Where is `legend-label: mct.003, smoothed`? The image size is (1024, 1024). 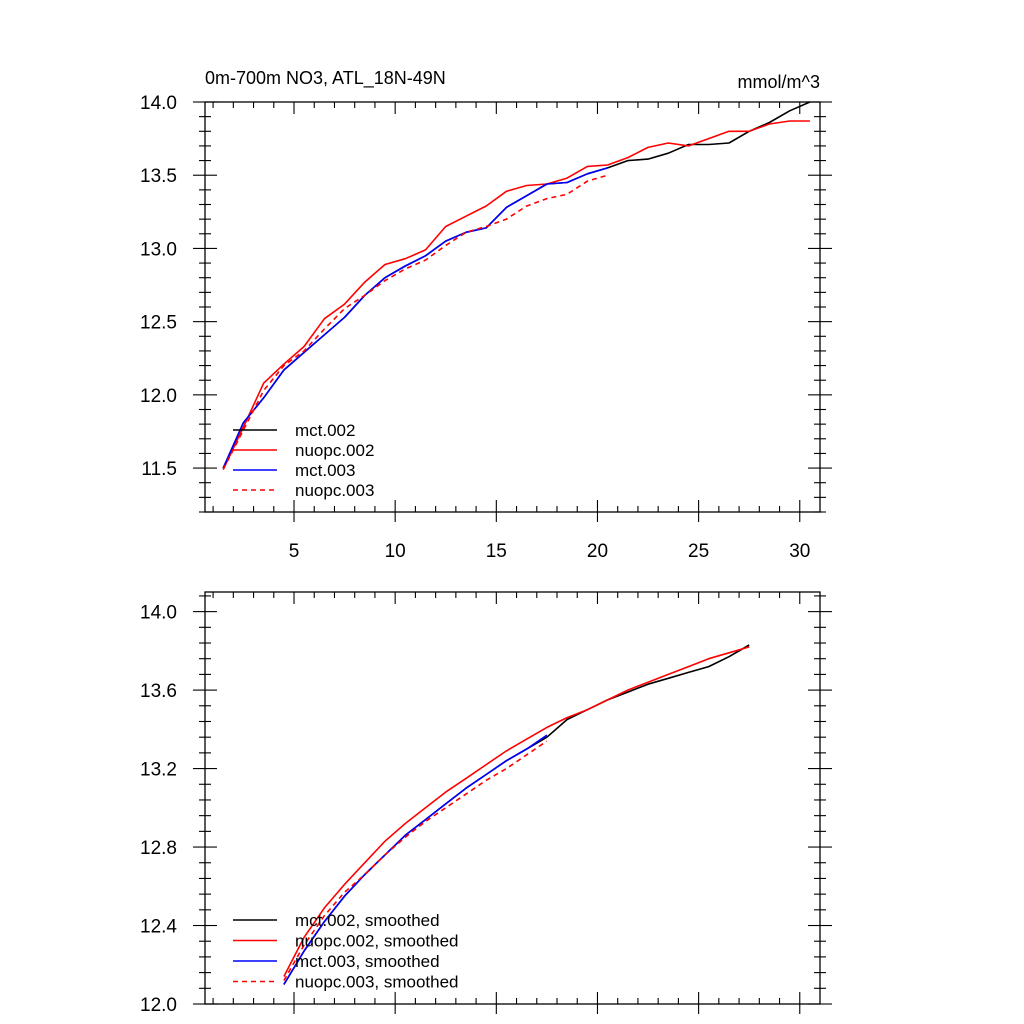 legend-label: mct.003, smoothed is located at coordinates (367, 961).